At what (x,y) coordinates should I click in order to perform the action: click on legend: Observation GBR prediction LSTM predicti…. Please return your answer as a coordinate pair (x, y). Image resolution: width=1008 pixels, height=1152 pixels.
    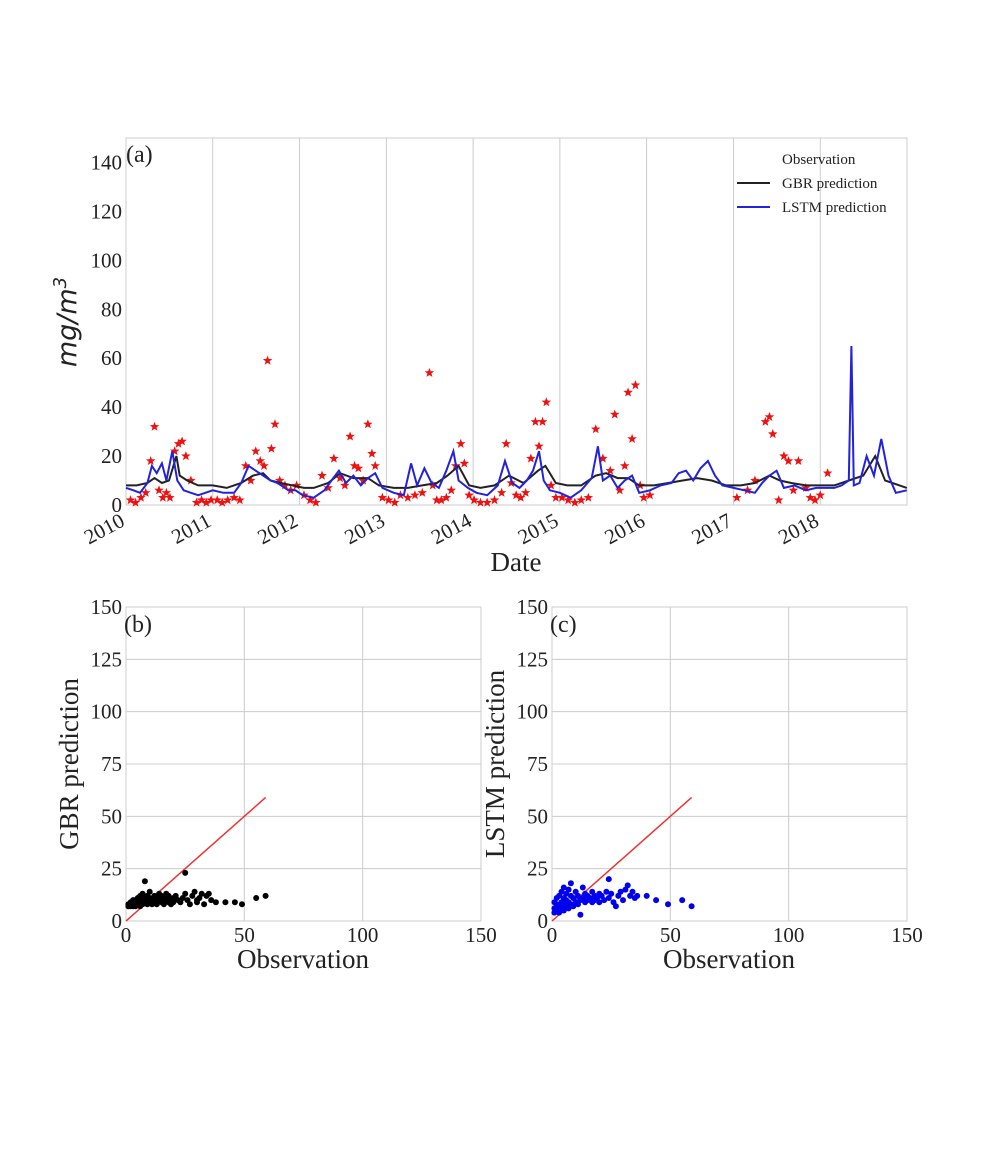
    Looking at the image, I should click on (812, 184).